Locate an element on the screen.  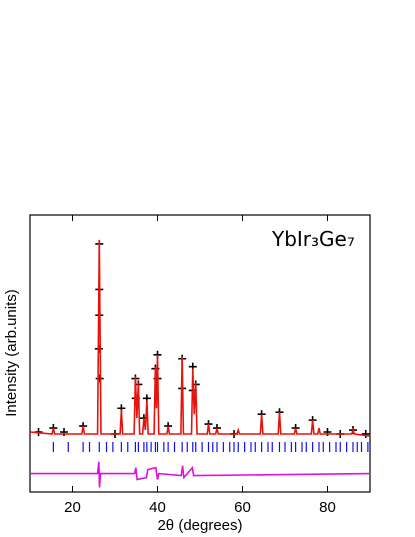
series-line is located at coordinates (200, 474).